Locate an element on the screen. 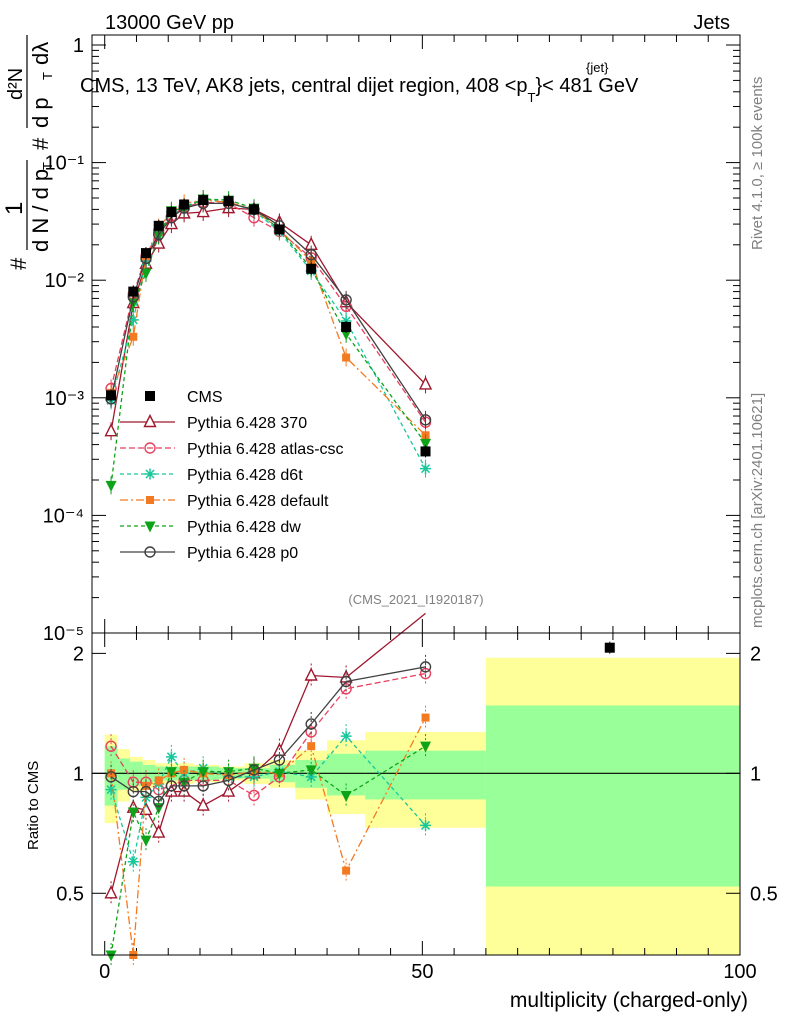 The image size is (786, 1024). rivet-label: Rivet 4.1.0, ≥ 100k events is located at coordinates (757, 163).